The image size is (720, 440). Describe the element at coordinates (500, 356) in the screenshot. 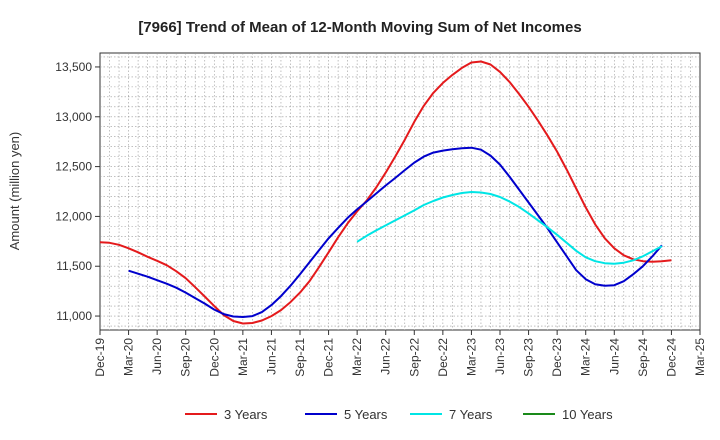

I see `x-tick-label: Jun-23` at that location.